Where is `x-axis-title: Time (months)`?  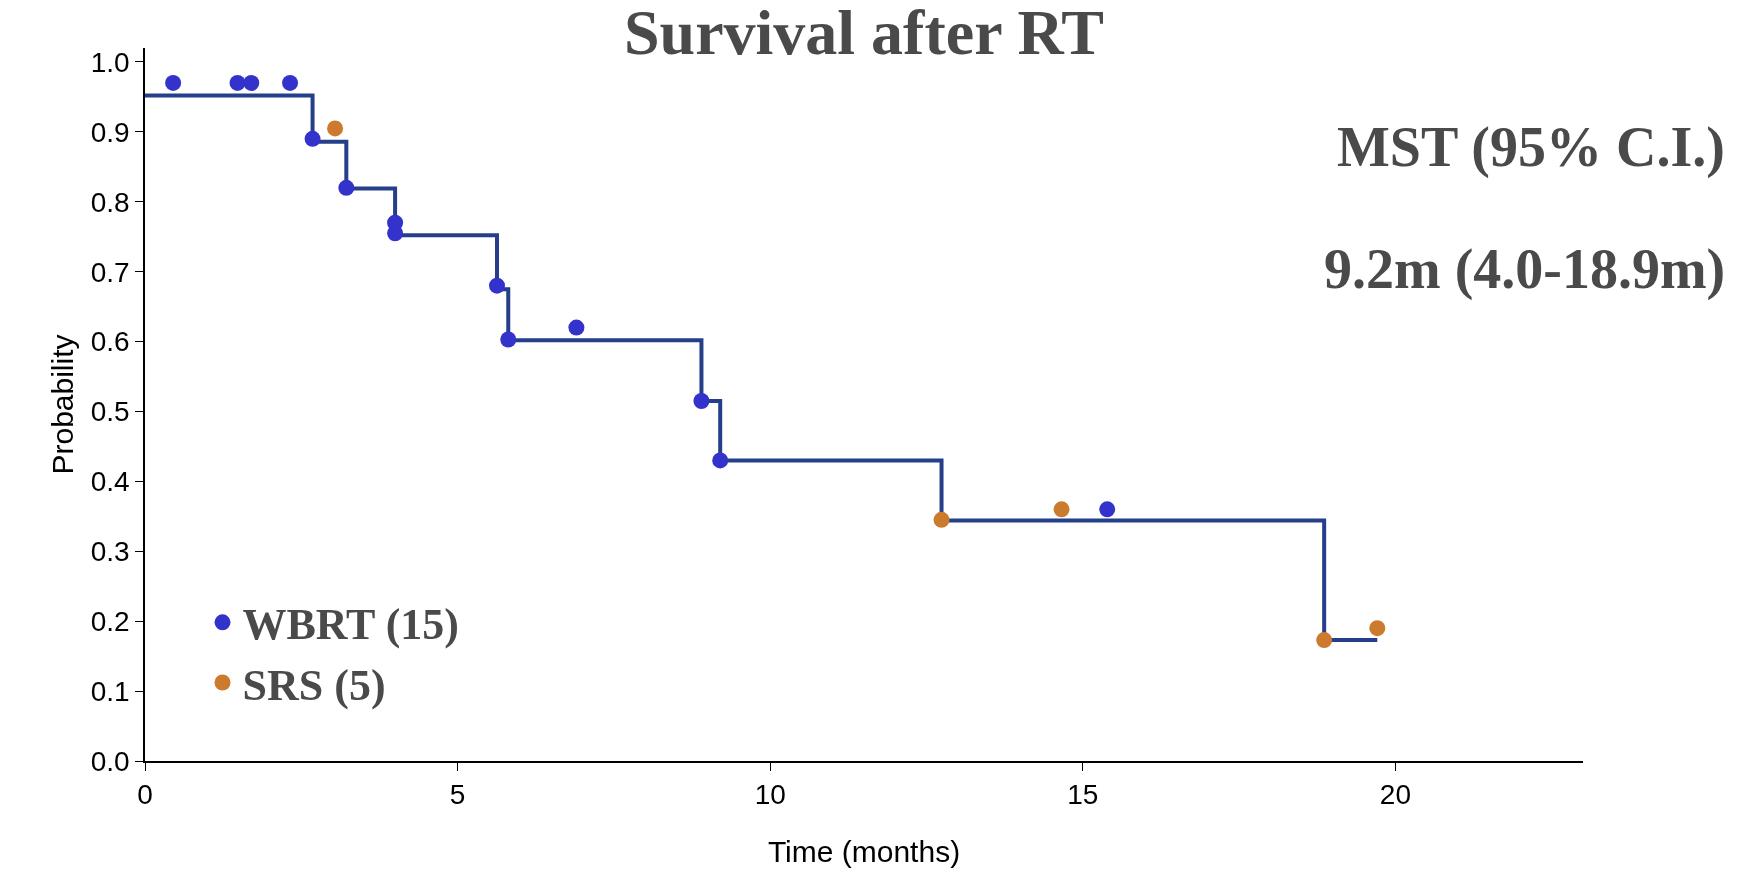 x-axis-title: Time (months) is located at coordinates (864, 851).